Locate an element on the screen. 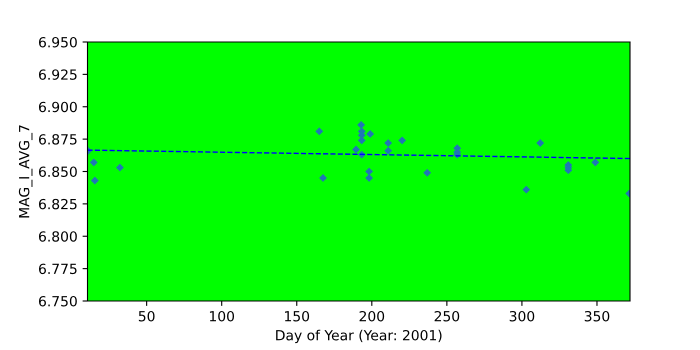  y-axis-title: MAG_I_AVG_7 is located at coordinates (25, 171).